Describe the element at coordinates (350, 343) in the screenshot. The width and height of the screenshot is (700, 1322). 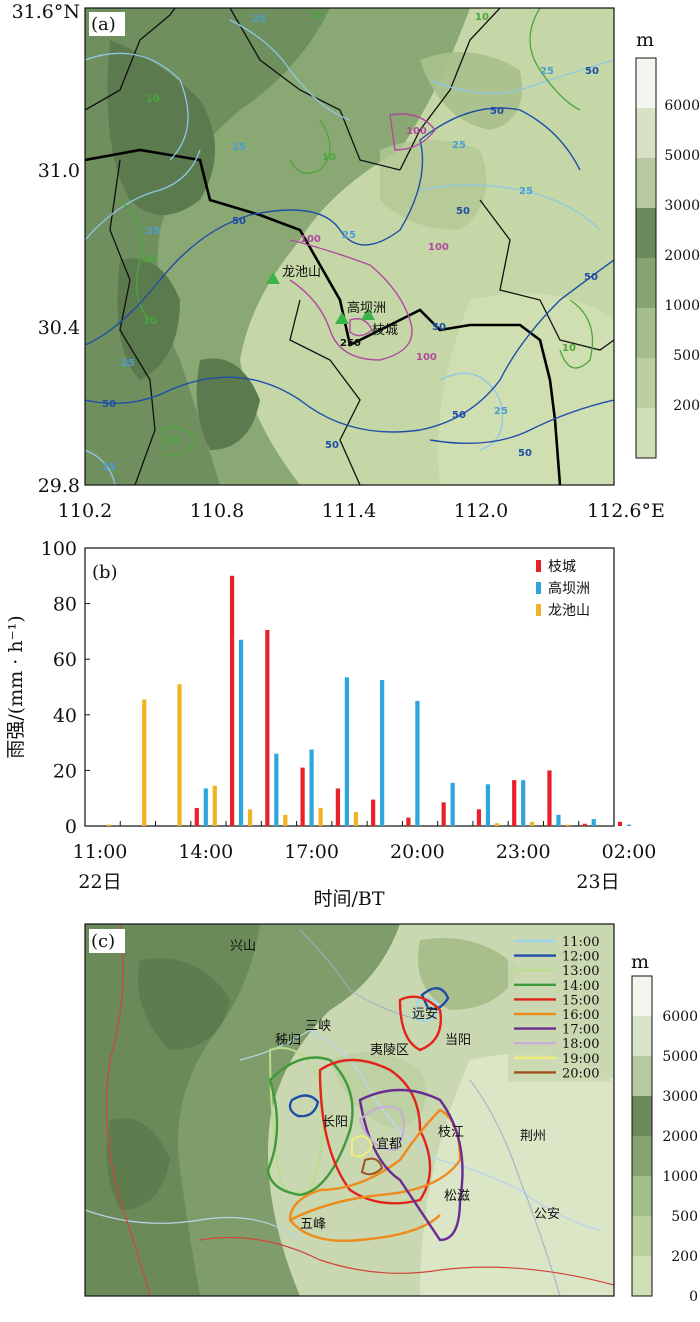
I see `svg-text: 250` at that location.